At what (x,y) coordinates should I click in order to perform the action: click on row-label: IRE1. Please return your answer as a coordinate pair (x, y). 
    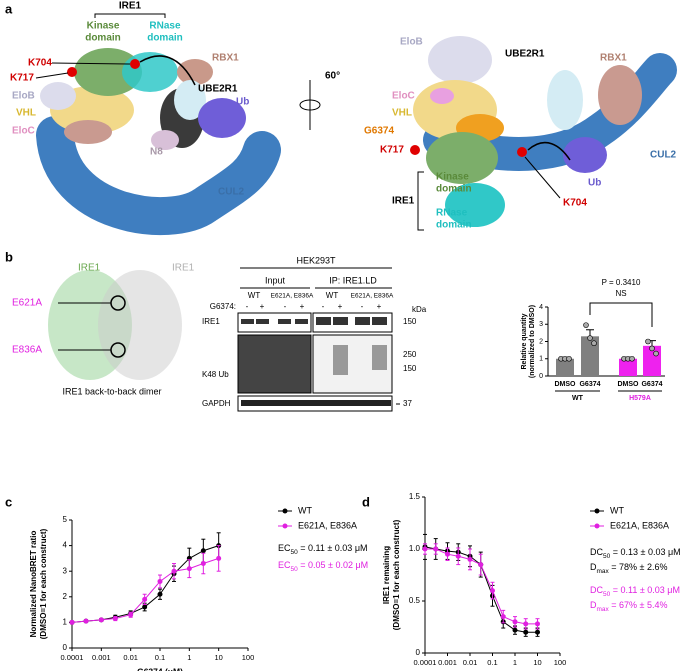
    Looking at the image, I should click on (211, 321).